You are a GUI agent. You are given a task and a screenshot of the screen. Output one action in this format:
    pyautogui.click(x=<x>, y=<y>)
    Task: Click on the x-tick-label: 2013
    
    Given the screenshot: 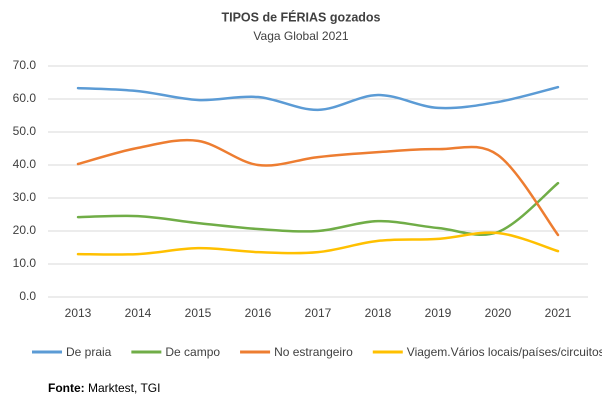 What is the action you would take?
    pyautogui.click(x=78, y=313)
    